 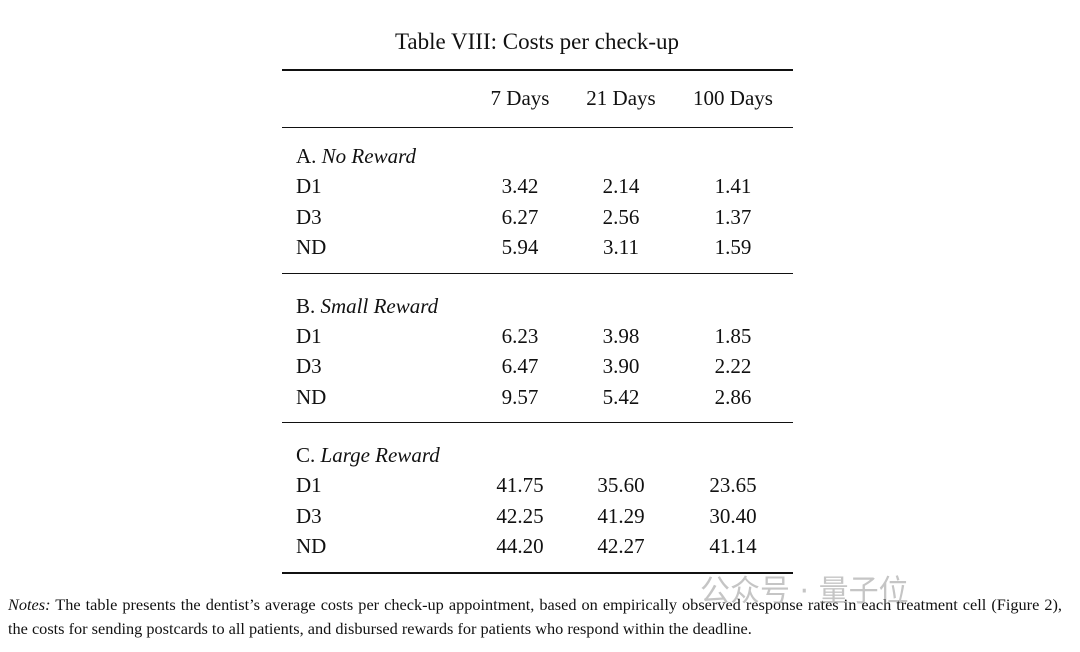 I want to click on column-header: 100 Days, so click(x=733, y=98).